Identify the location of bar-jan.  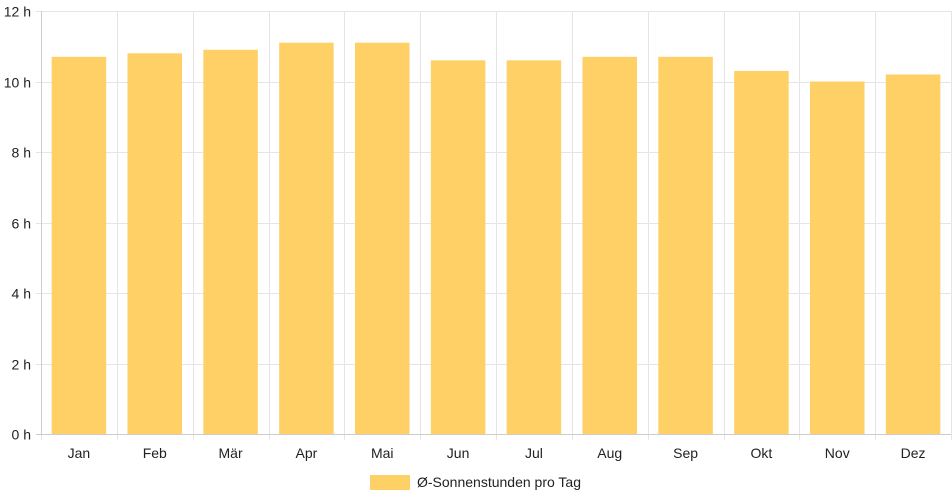
(79, 245).